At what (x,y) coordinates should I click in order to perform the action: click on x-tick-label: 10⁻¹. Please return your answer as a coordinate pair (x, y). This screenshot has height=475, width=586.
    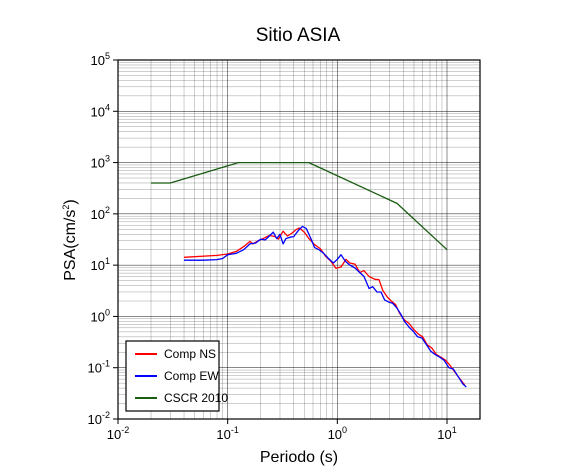
    Looking at the image, I should click on (227, 433).